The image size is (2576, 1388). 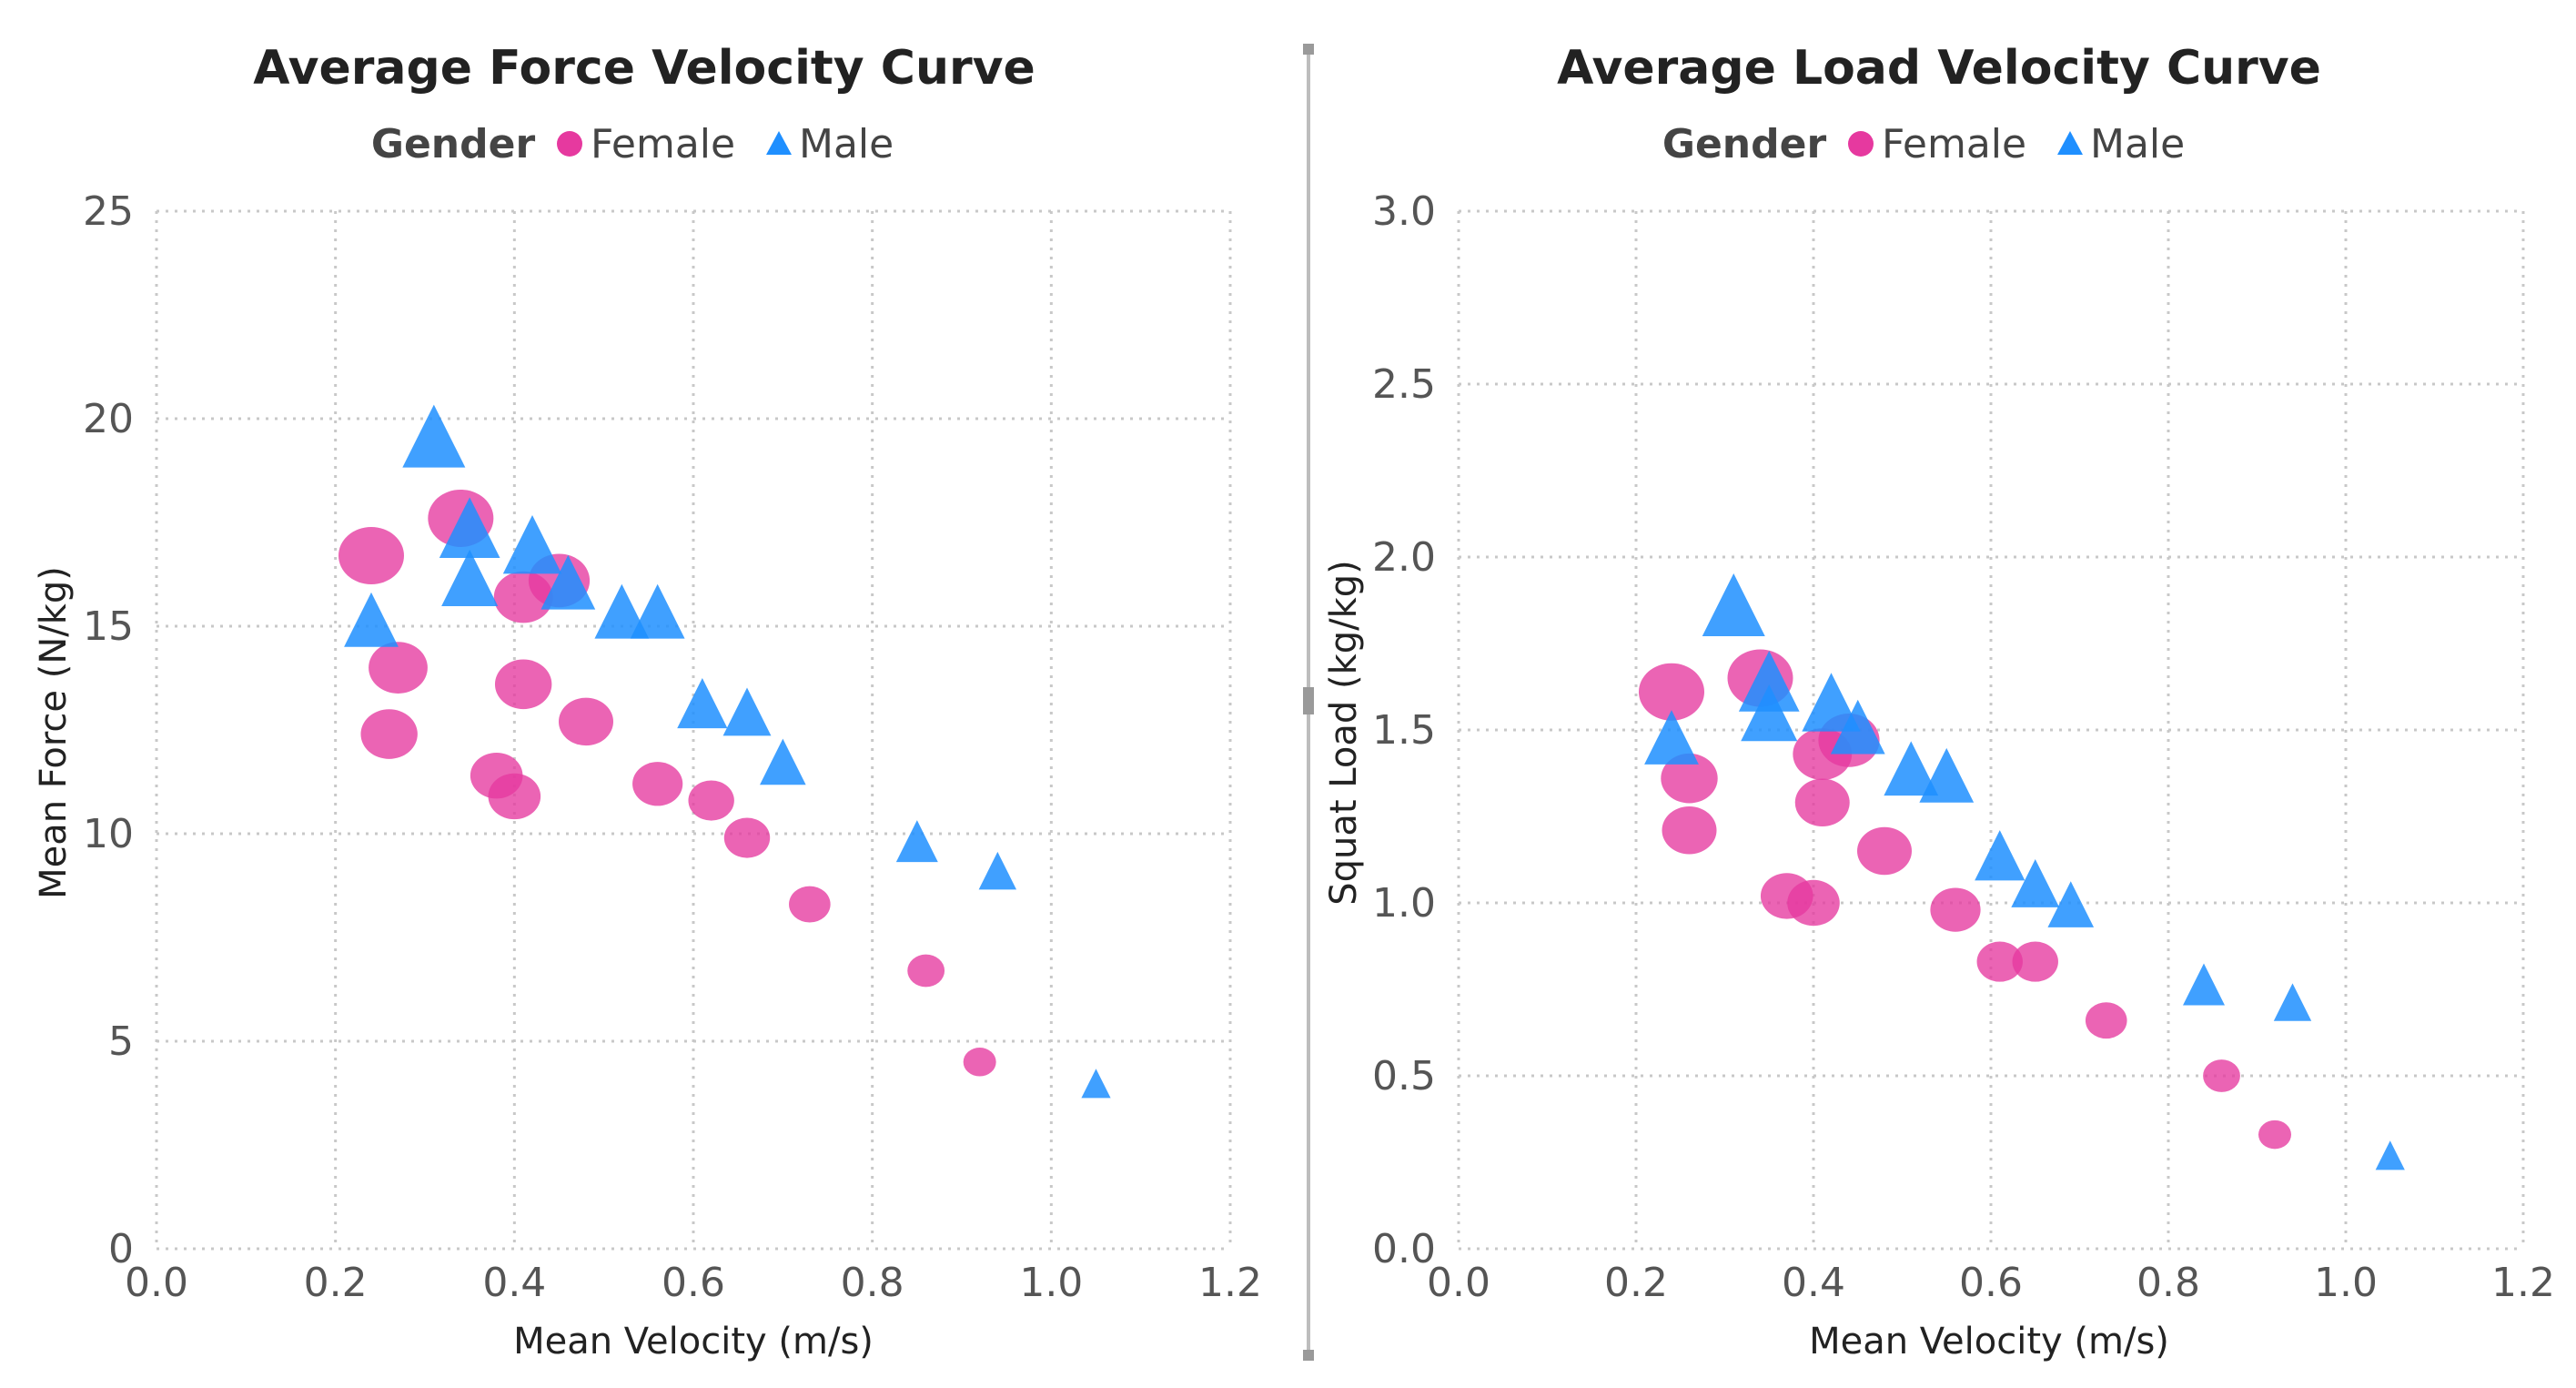 What do you see at coordinates (108, 730) in the screenshot?
I see `y-axis-ticks: 0 5 10 15 20 25` at bounding box center [108, 730].